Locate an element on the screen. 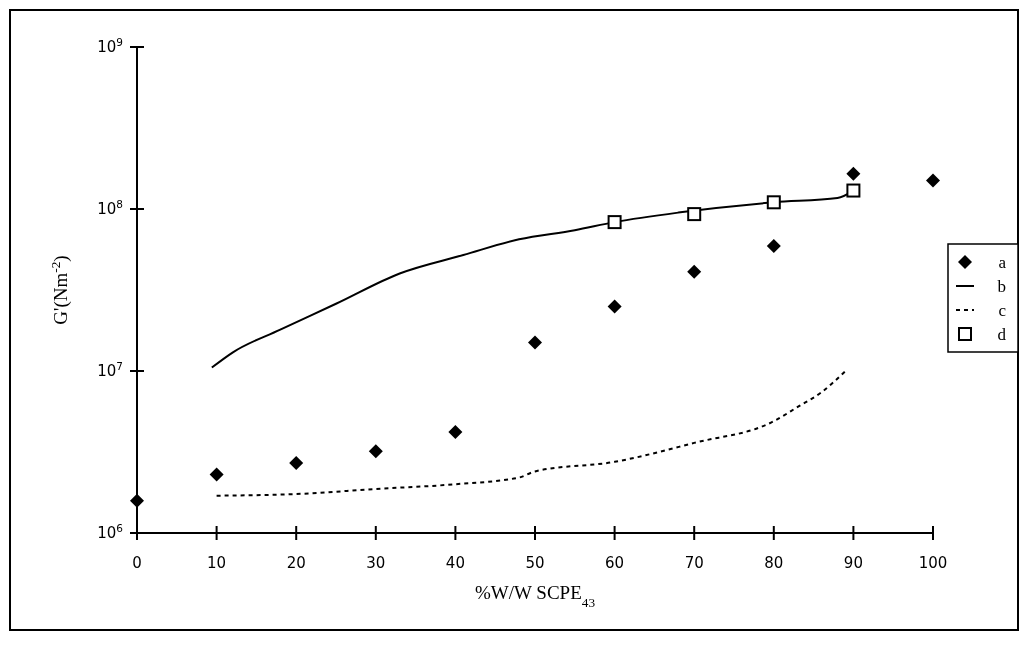 This screenshot has height=667, width=1029. legend-label: c is located at coordinates (1002, 310).